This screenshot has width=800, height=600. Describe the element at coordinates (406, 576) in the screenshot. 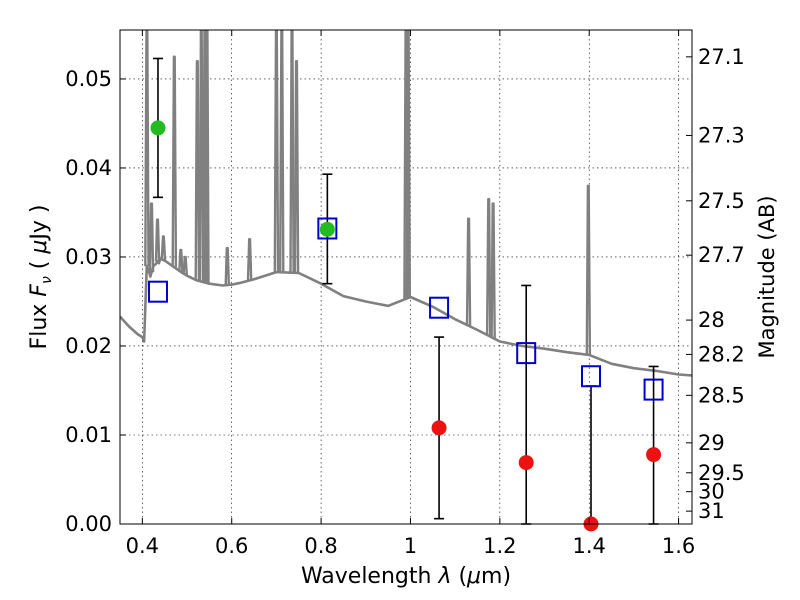

I see `x-axis-label: Wavelength λ (μm)` at that location.